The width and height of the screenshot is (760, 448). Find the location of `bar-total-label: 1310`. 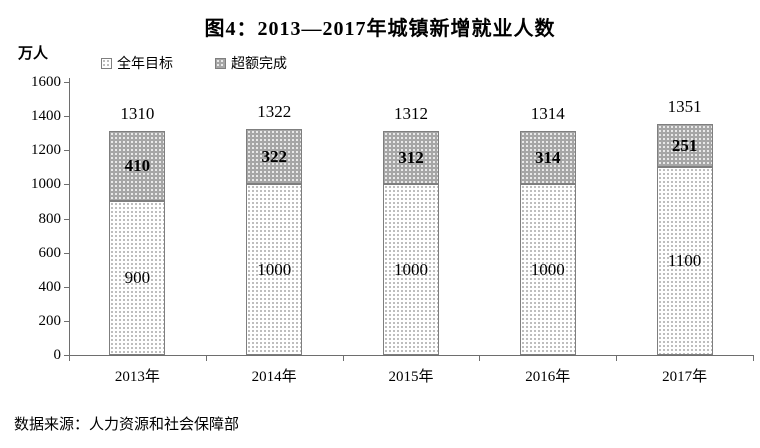

bar-total-label: 1310 is located at coordinates (137, 114).